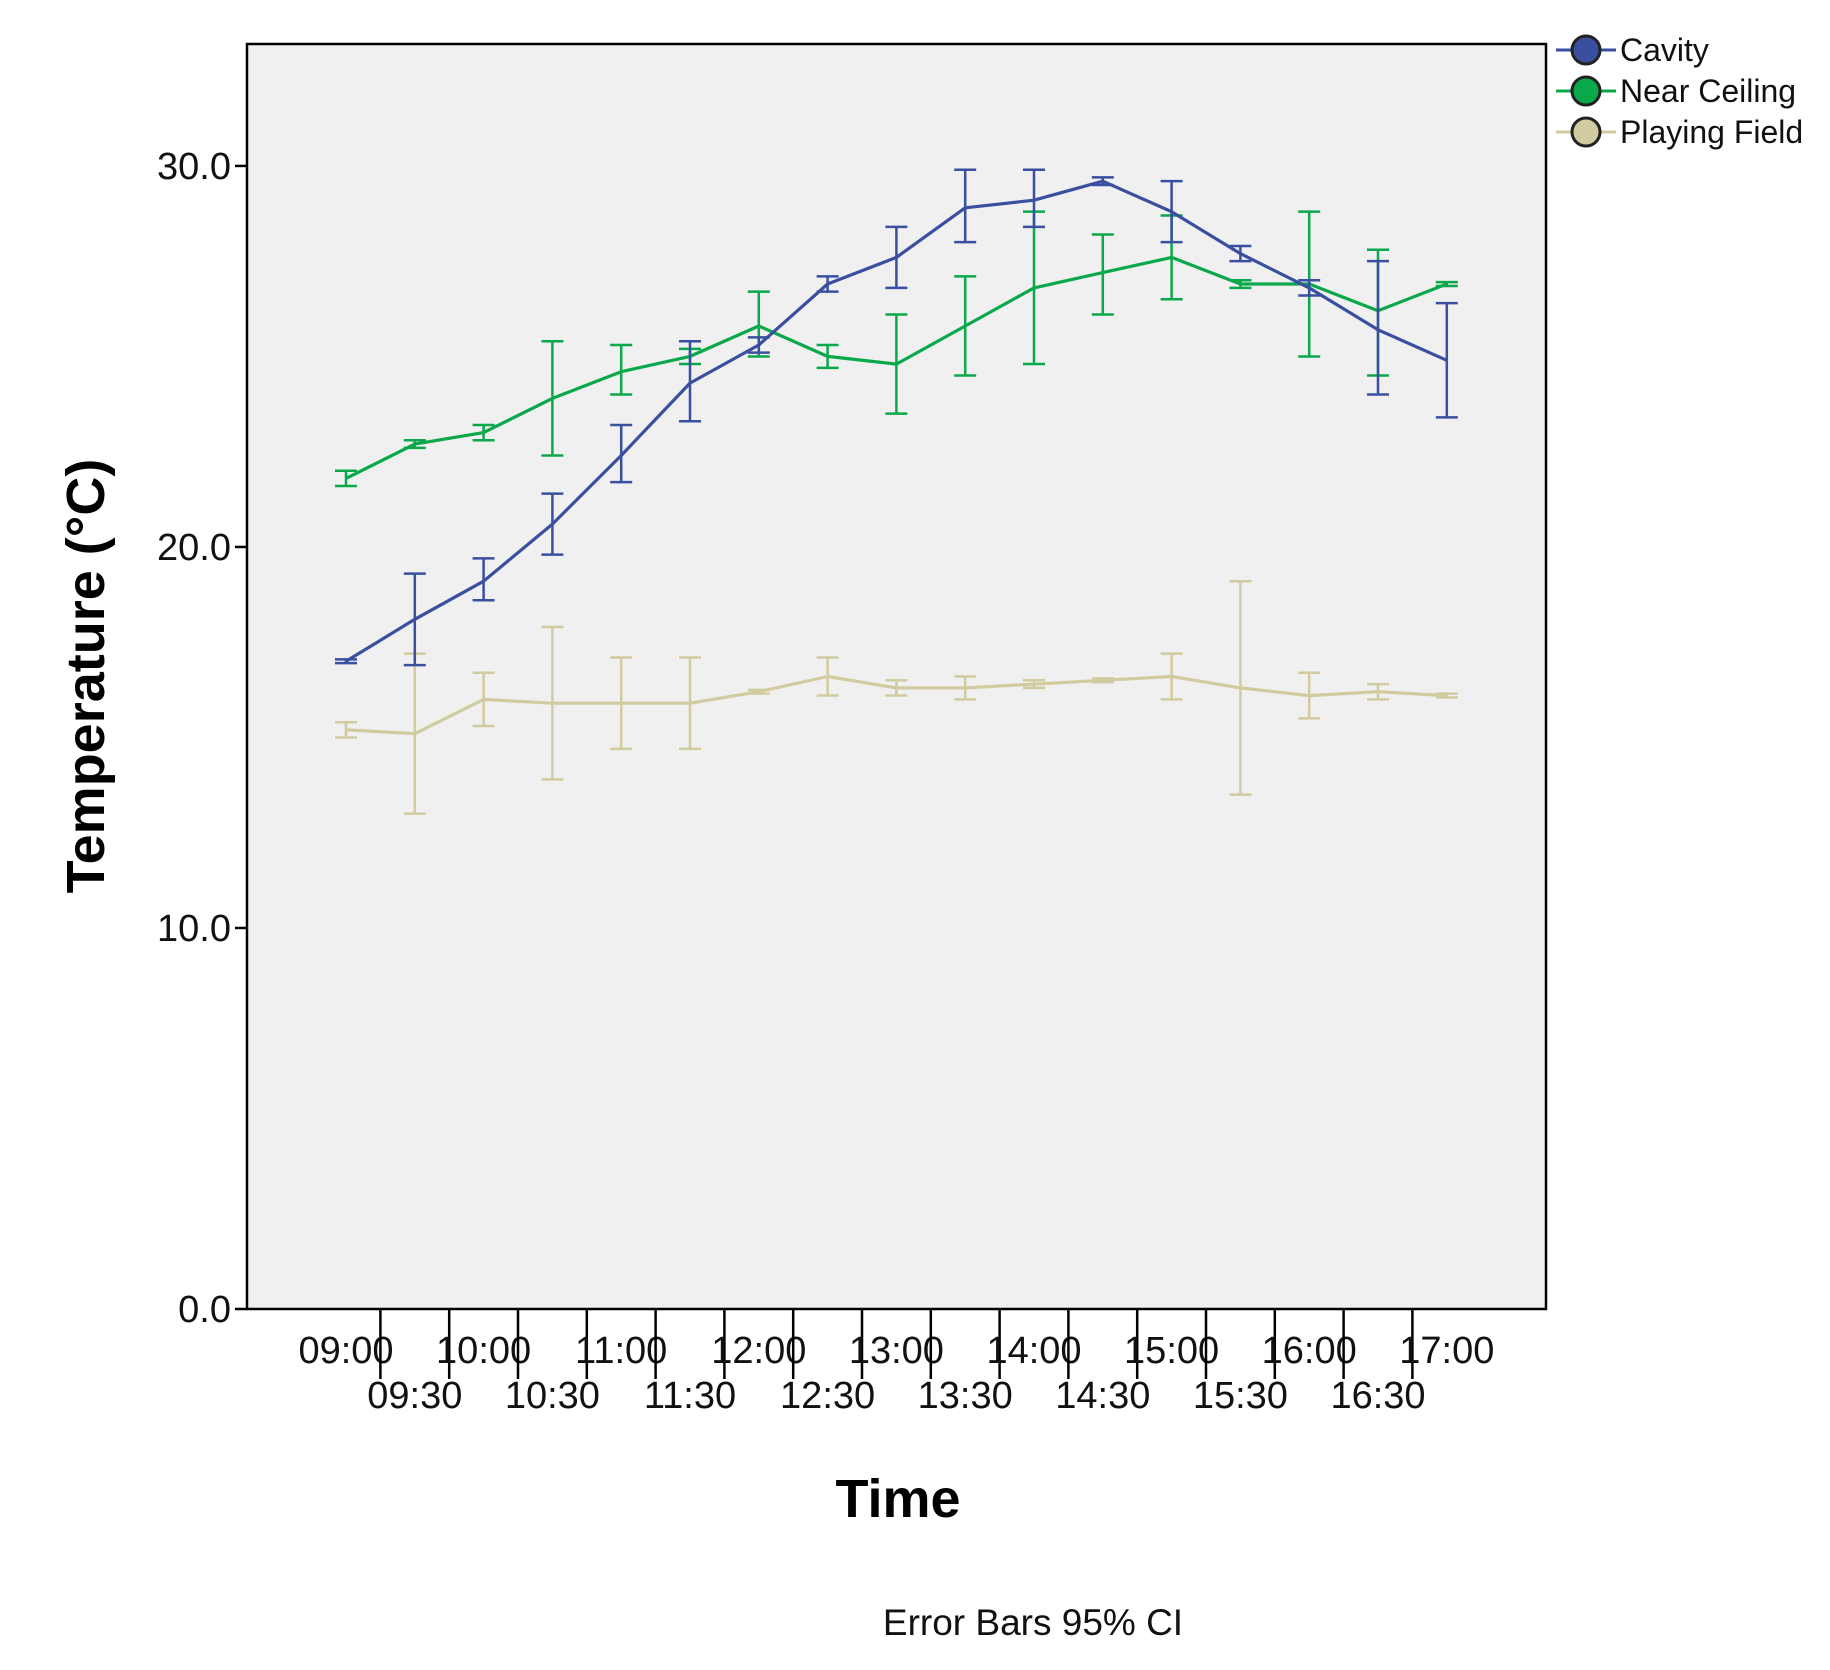 The width and height of the screenshot is (1830, 1670). I want to click on x-tick-label-2: 10:00, so click(483, 1351).